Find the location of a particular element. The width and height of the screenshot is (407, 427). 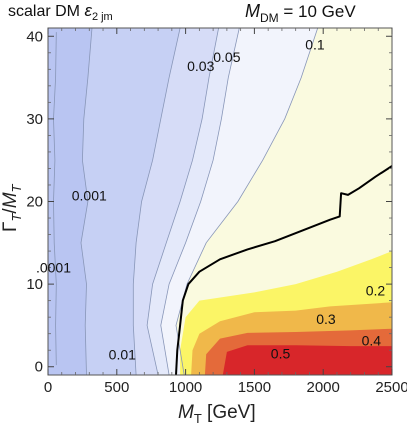

y-tick-label: 30 is located at coordinates (34, 119).